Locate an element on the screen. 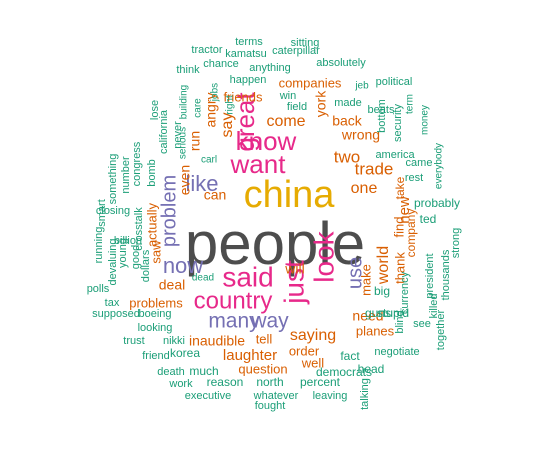  word-closing: closing is located at coordinates (113, 211).